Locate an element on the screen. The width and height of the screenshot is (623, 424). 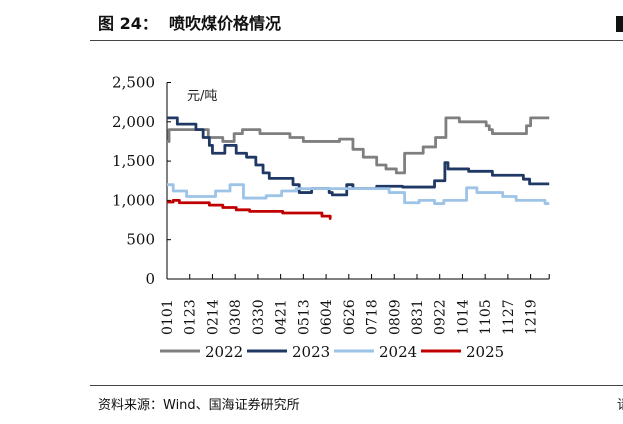
x-tick-label: 1219 is located at coordinates (532, 317).